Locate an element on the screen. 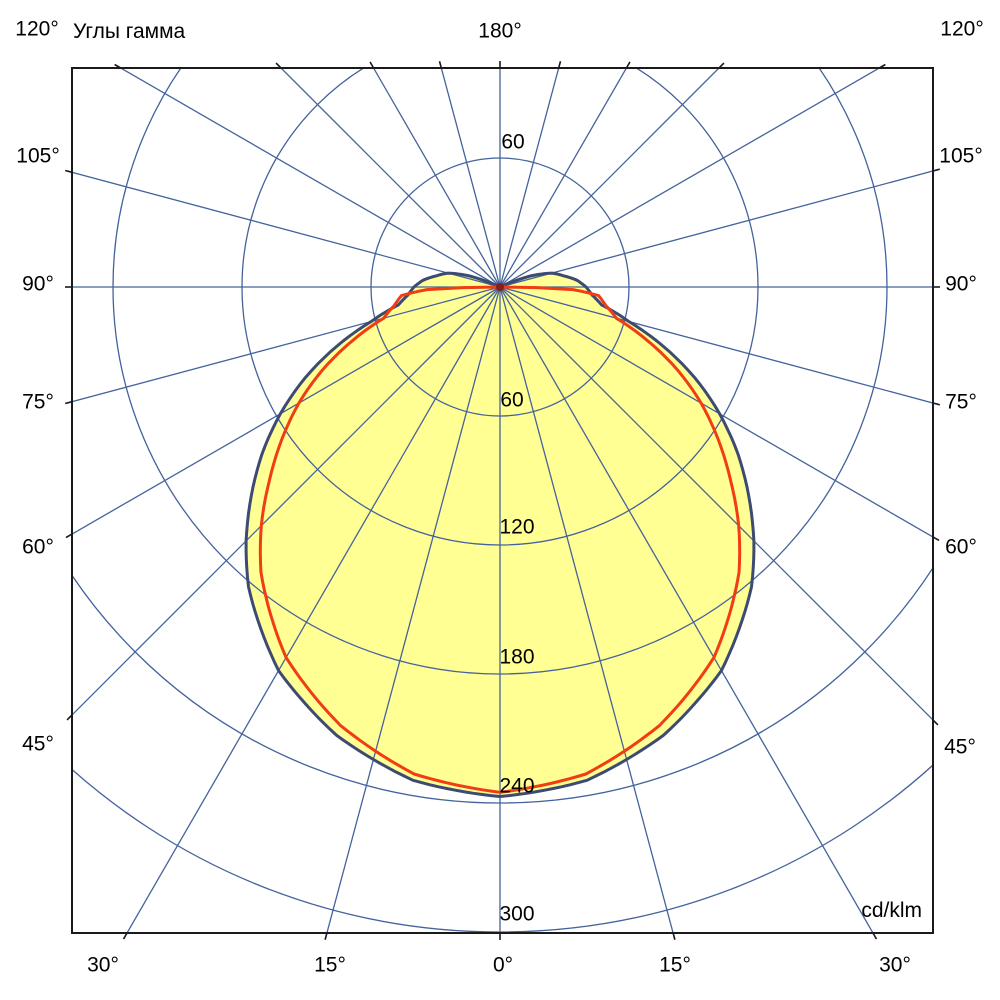  gamma-ray--105 is located at coordinates (286, 229).